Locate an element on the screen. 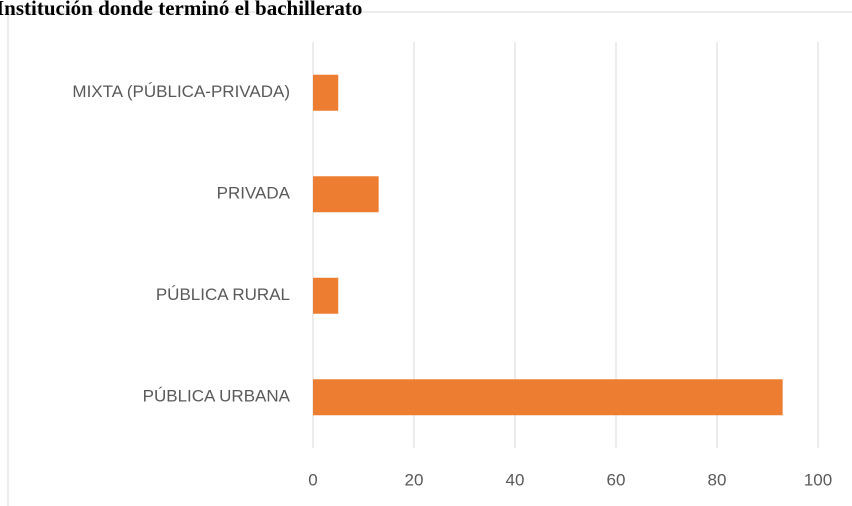 This screenshot has height=506, width=852. x-tick-label: 60 is located at coordinates (616, 479).